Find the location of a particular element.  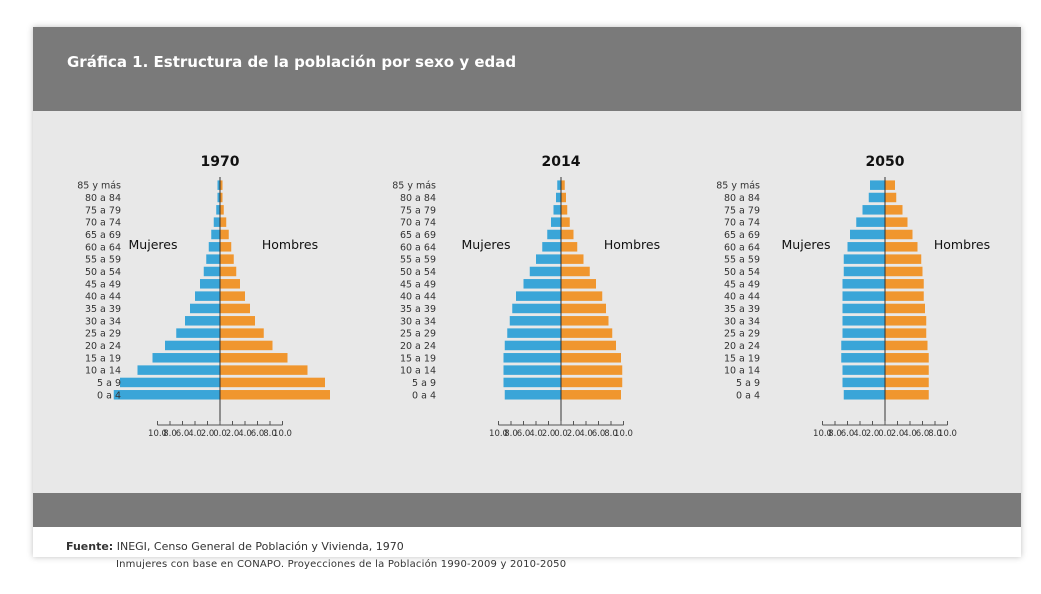

age-label: 5 a 9 is located at coordinates (109, 383).